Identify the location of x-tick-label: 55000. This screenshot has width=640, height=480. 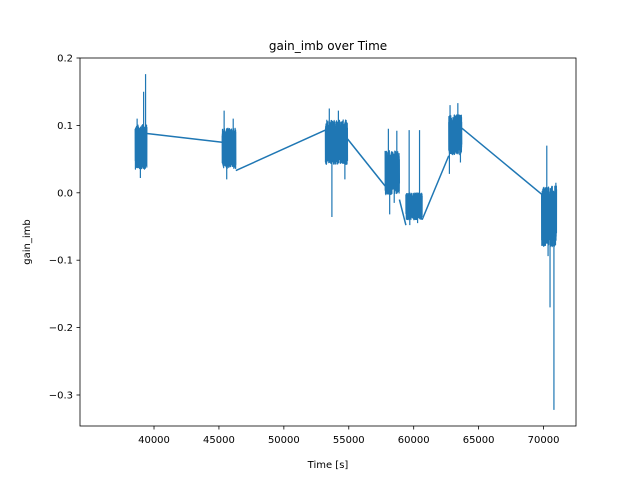
(349, 440).